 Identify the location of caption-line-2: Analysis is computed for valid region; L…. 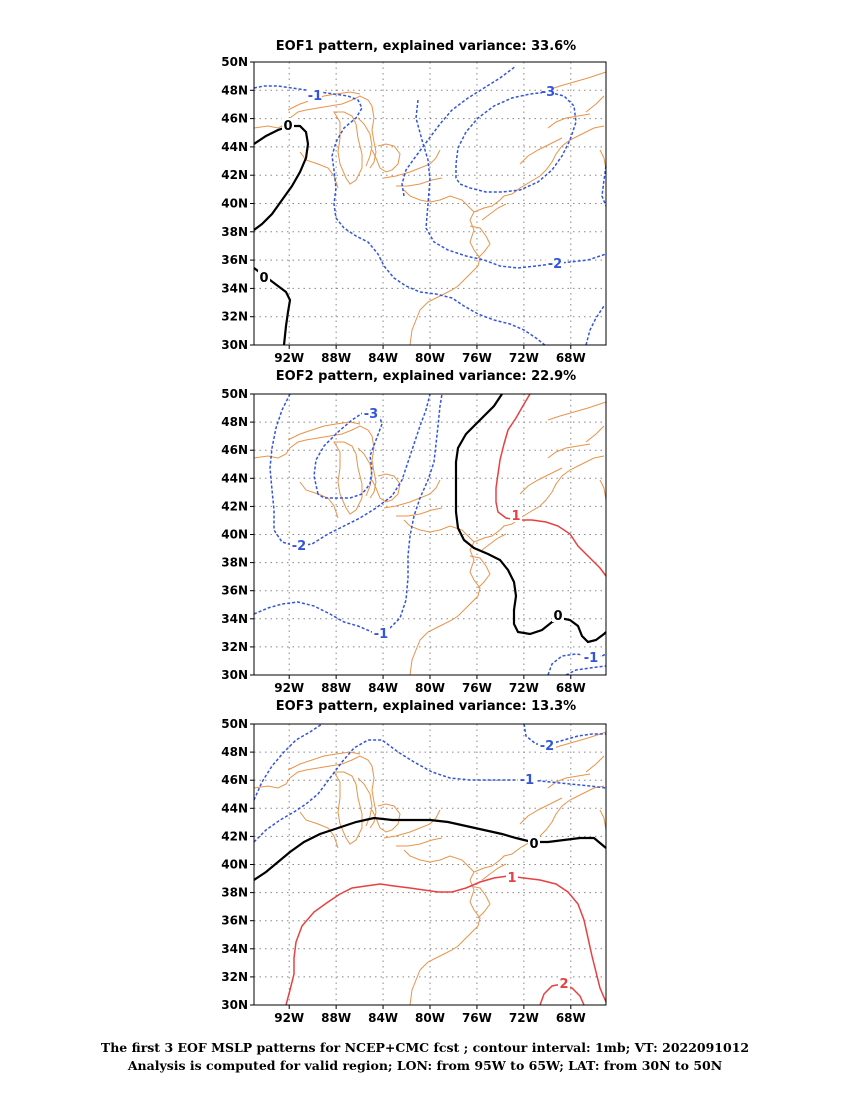
(425, 1065).